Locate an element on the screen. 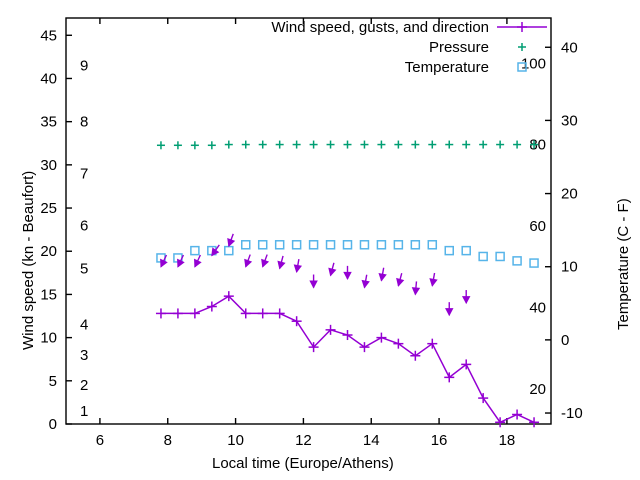 This screenshot has height=480, width=640. legend-marker-pressure is located at coordinates (522, 47).